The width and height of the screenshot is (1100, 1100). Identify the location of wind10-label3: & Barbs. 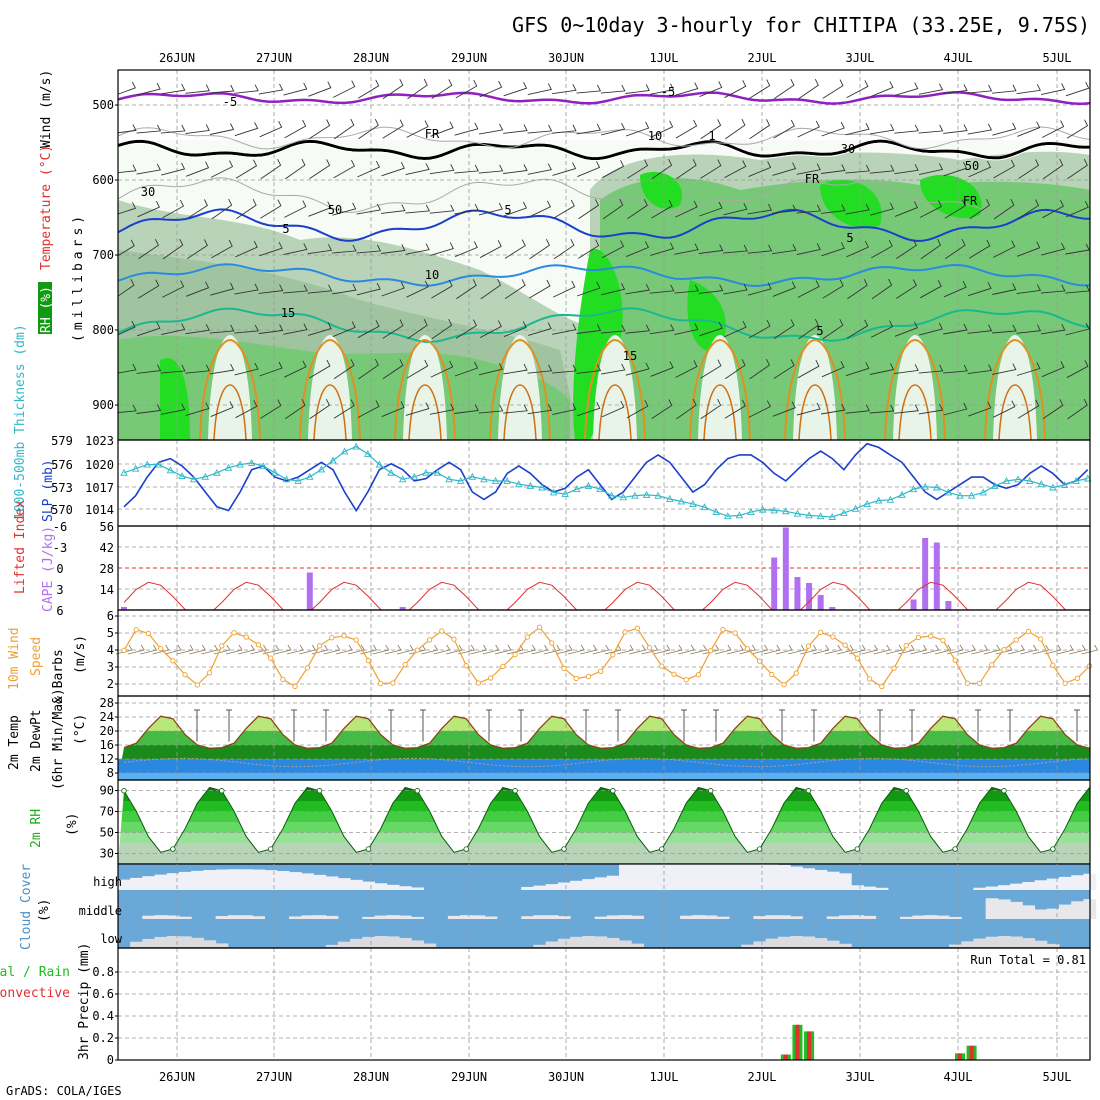
(58, 676).